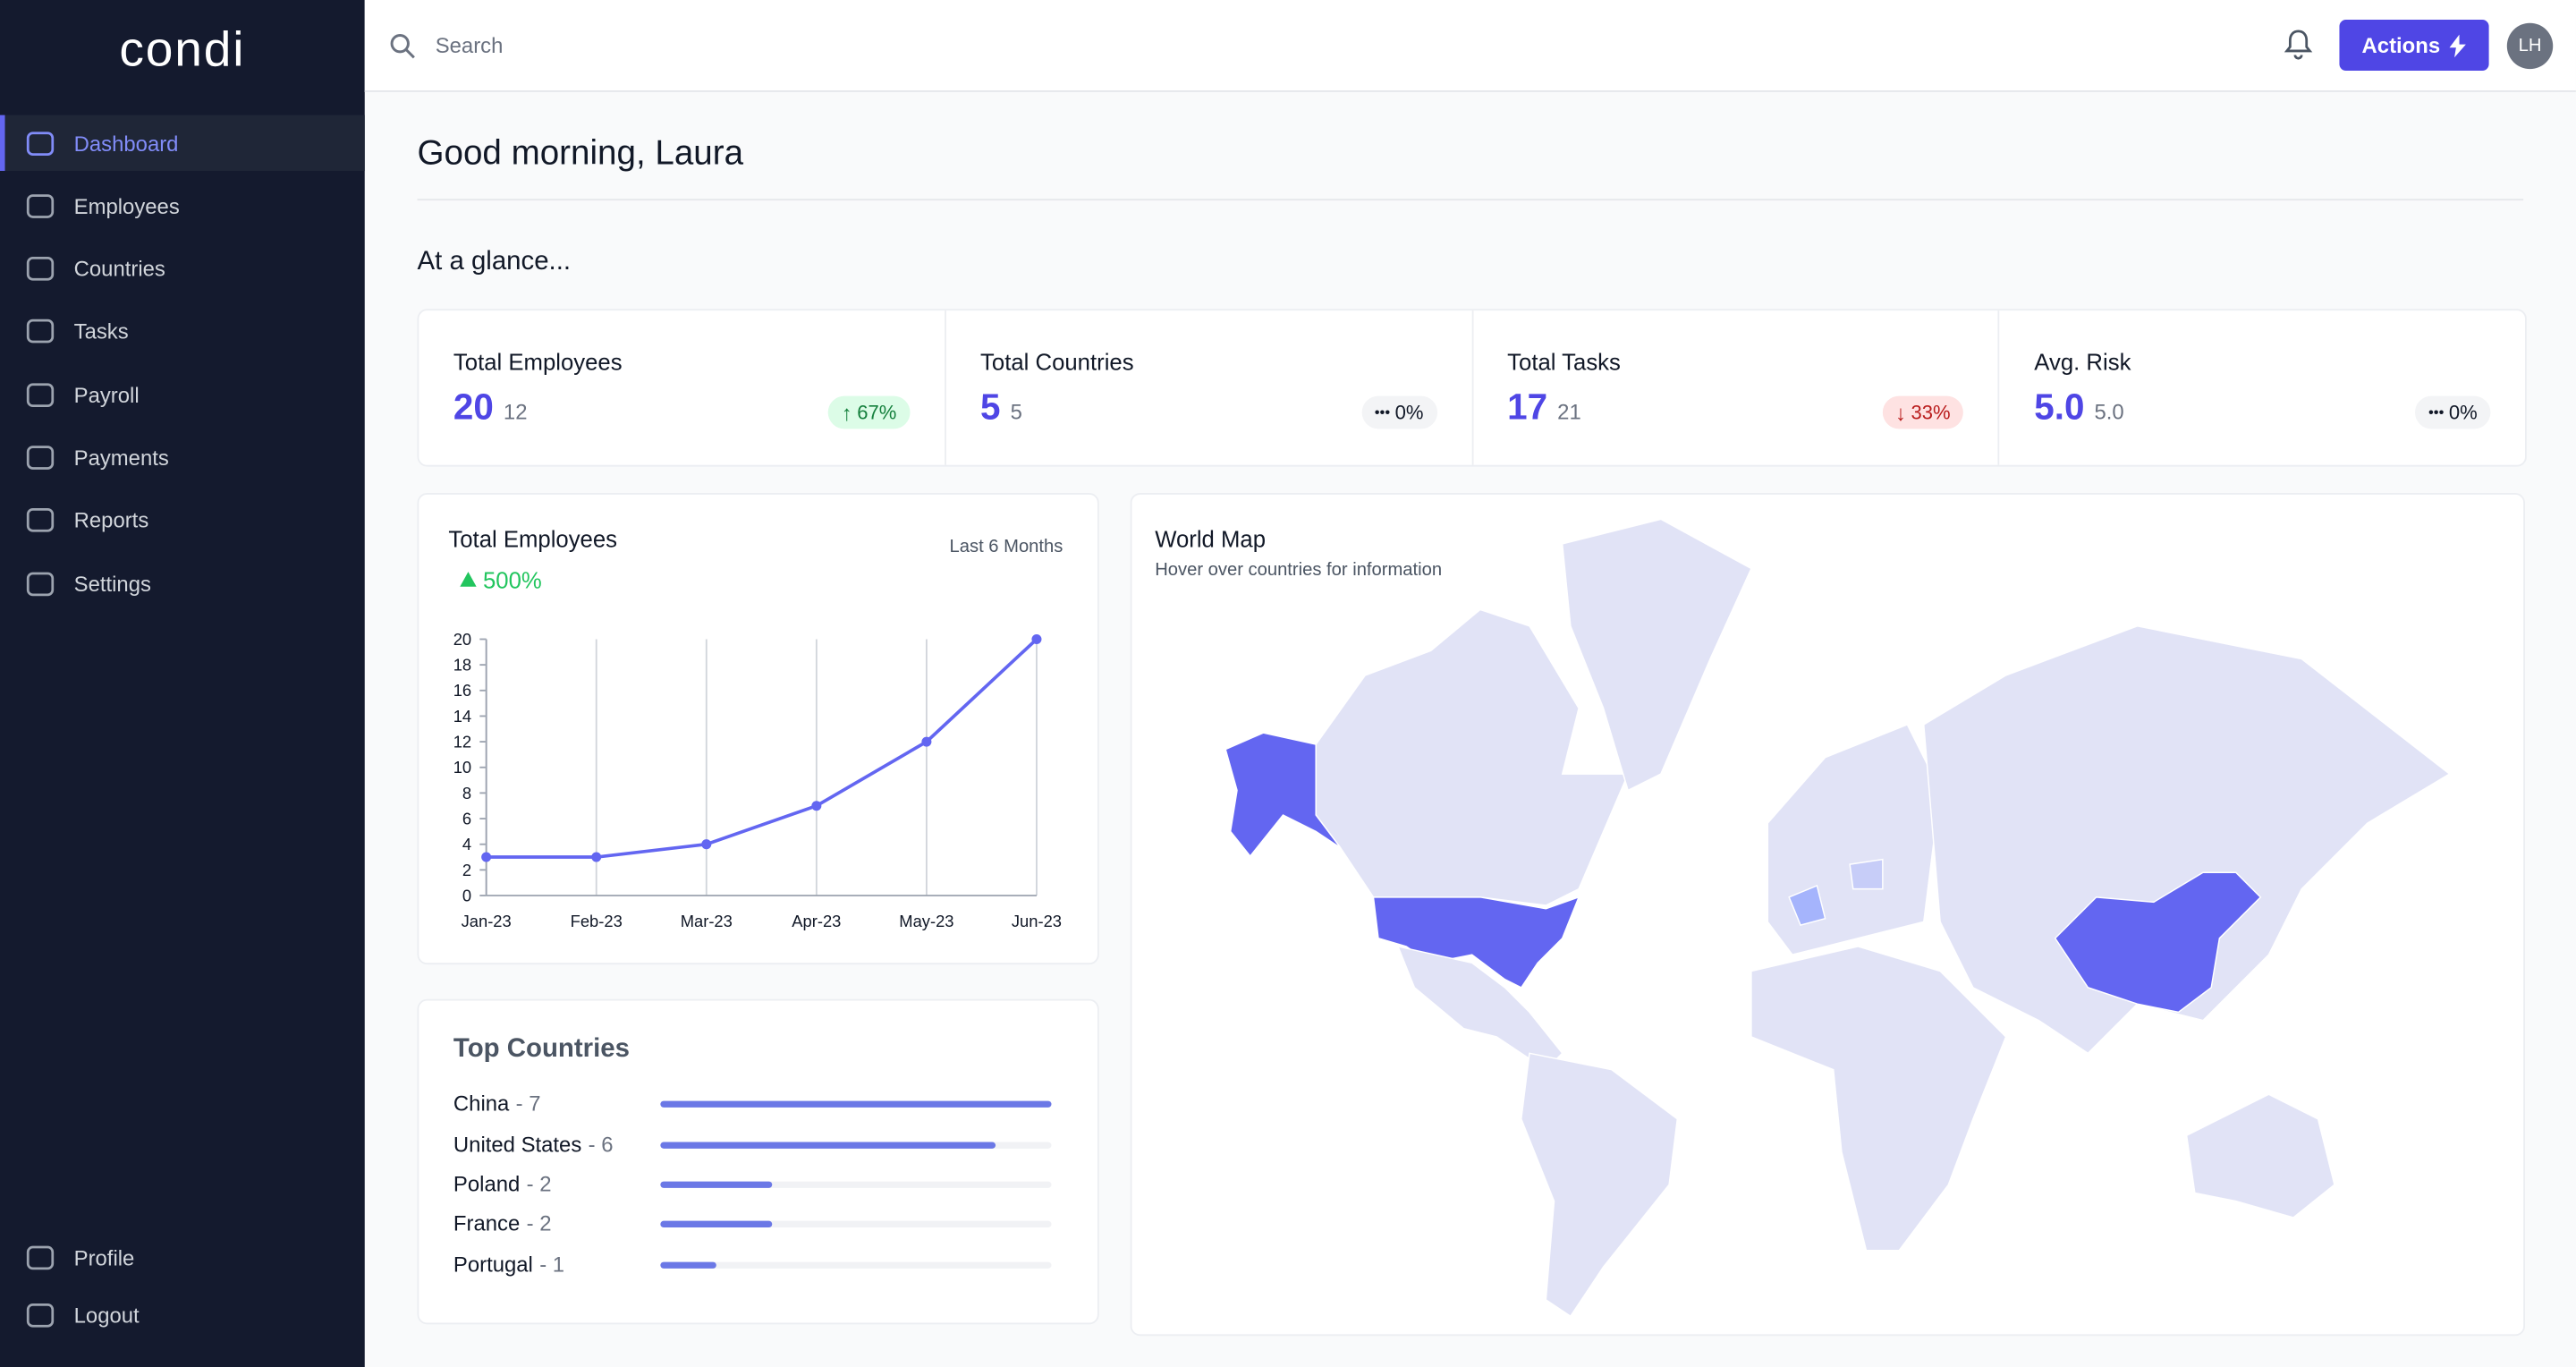  I want to click on country-row: Portugal - 1, so click(508, 1265).